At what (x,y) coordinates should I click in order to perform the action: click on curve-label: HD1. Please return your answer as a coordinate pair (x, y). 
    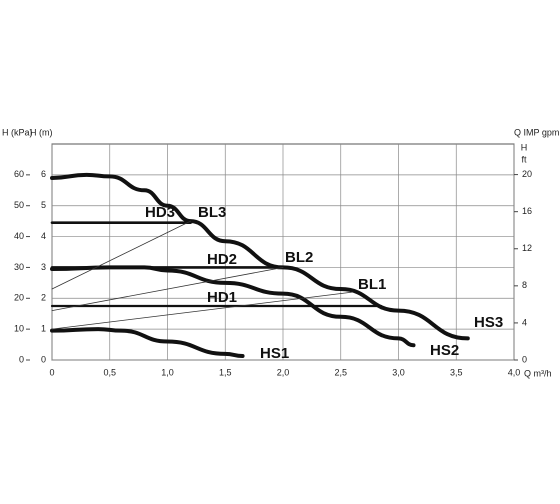
    Looking at the image, I should click on (222, 297).